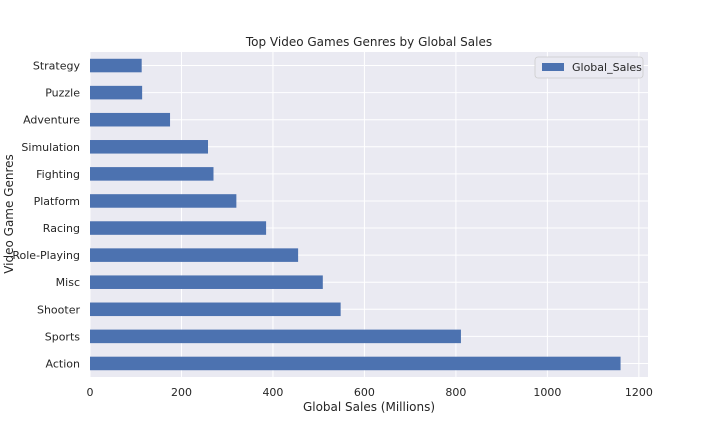 The height and width of the screenshot is (432, 720). What do you see at coordinates (57, 66) in the screenshot?
I see `y-tick-label: Strategy` at bounding box center [57, 66].